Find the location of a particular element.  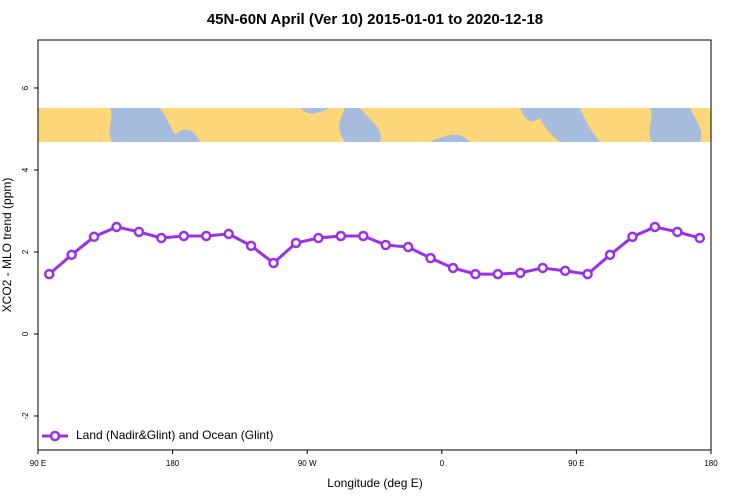

y-axis-label: XCO2 - MLO trend (ppm) is located at coordinates (7, 245).